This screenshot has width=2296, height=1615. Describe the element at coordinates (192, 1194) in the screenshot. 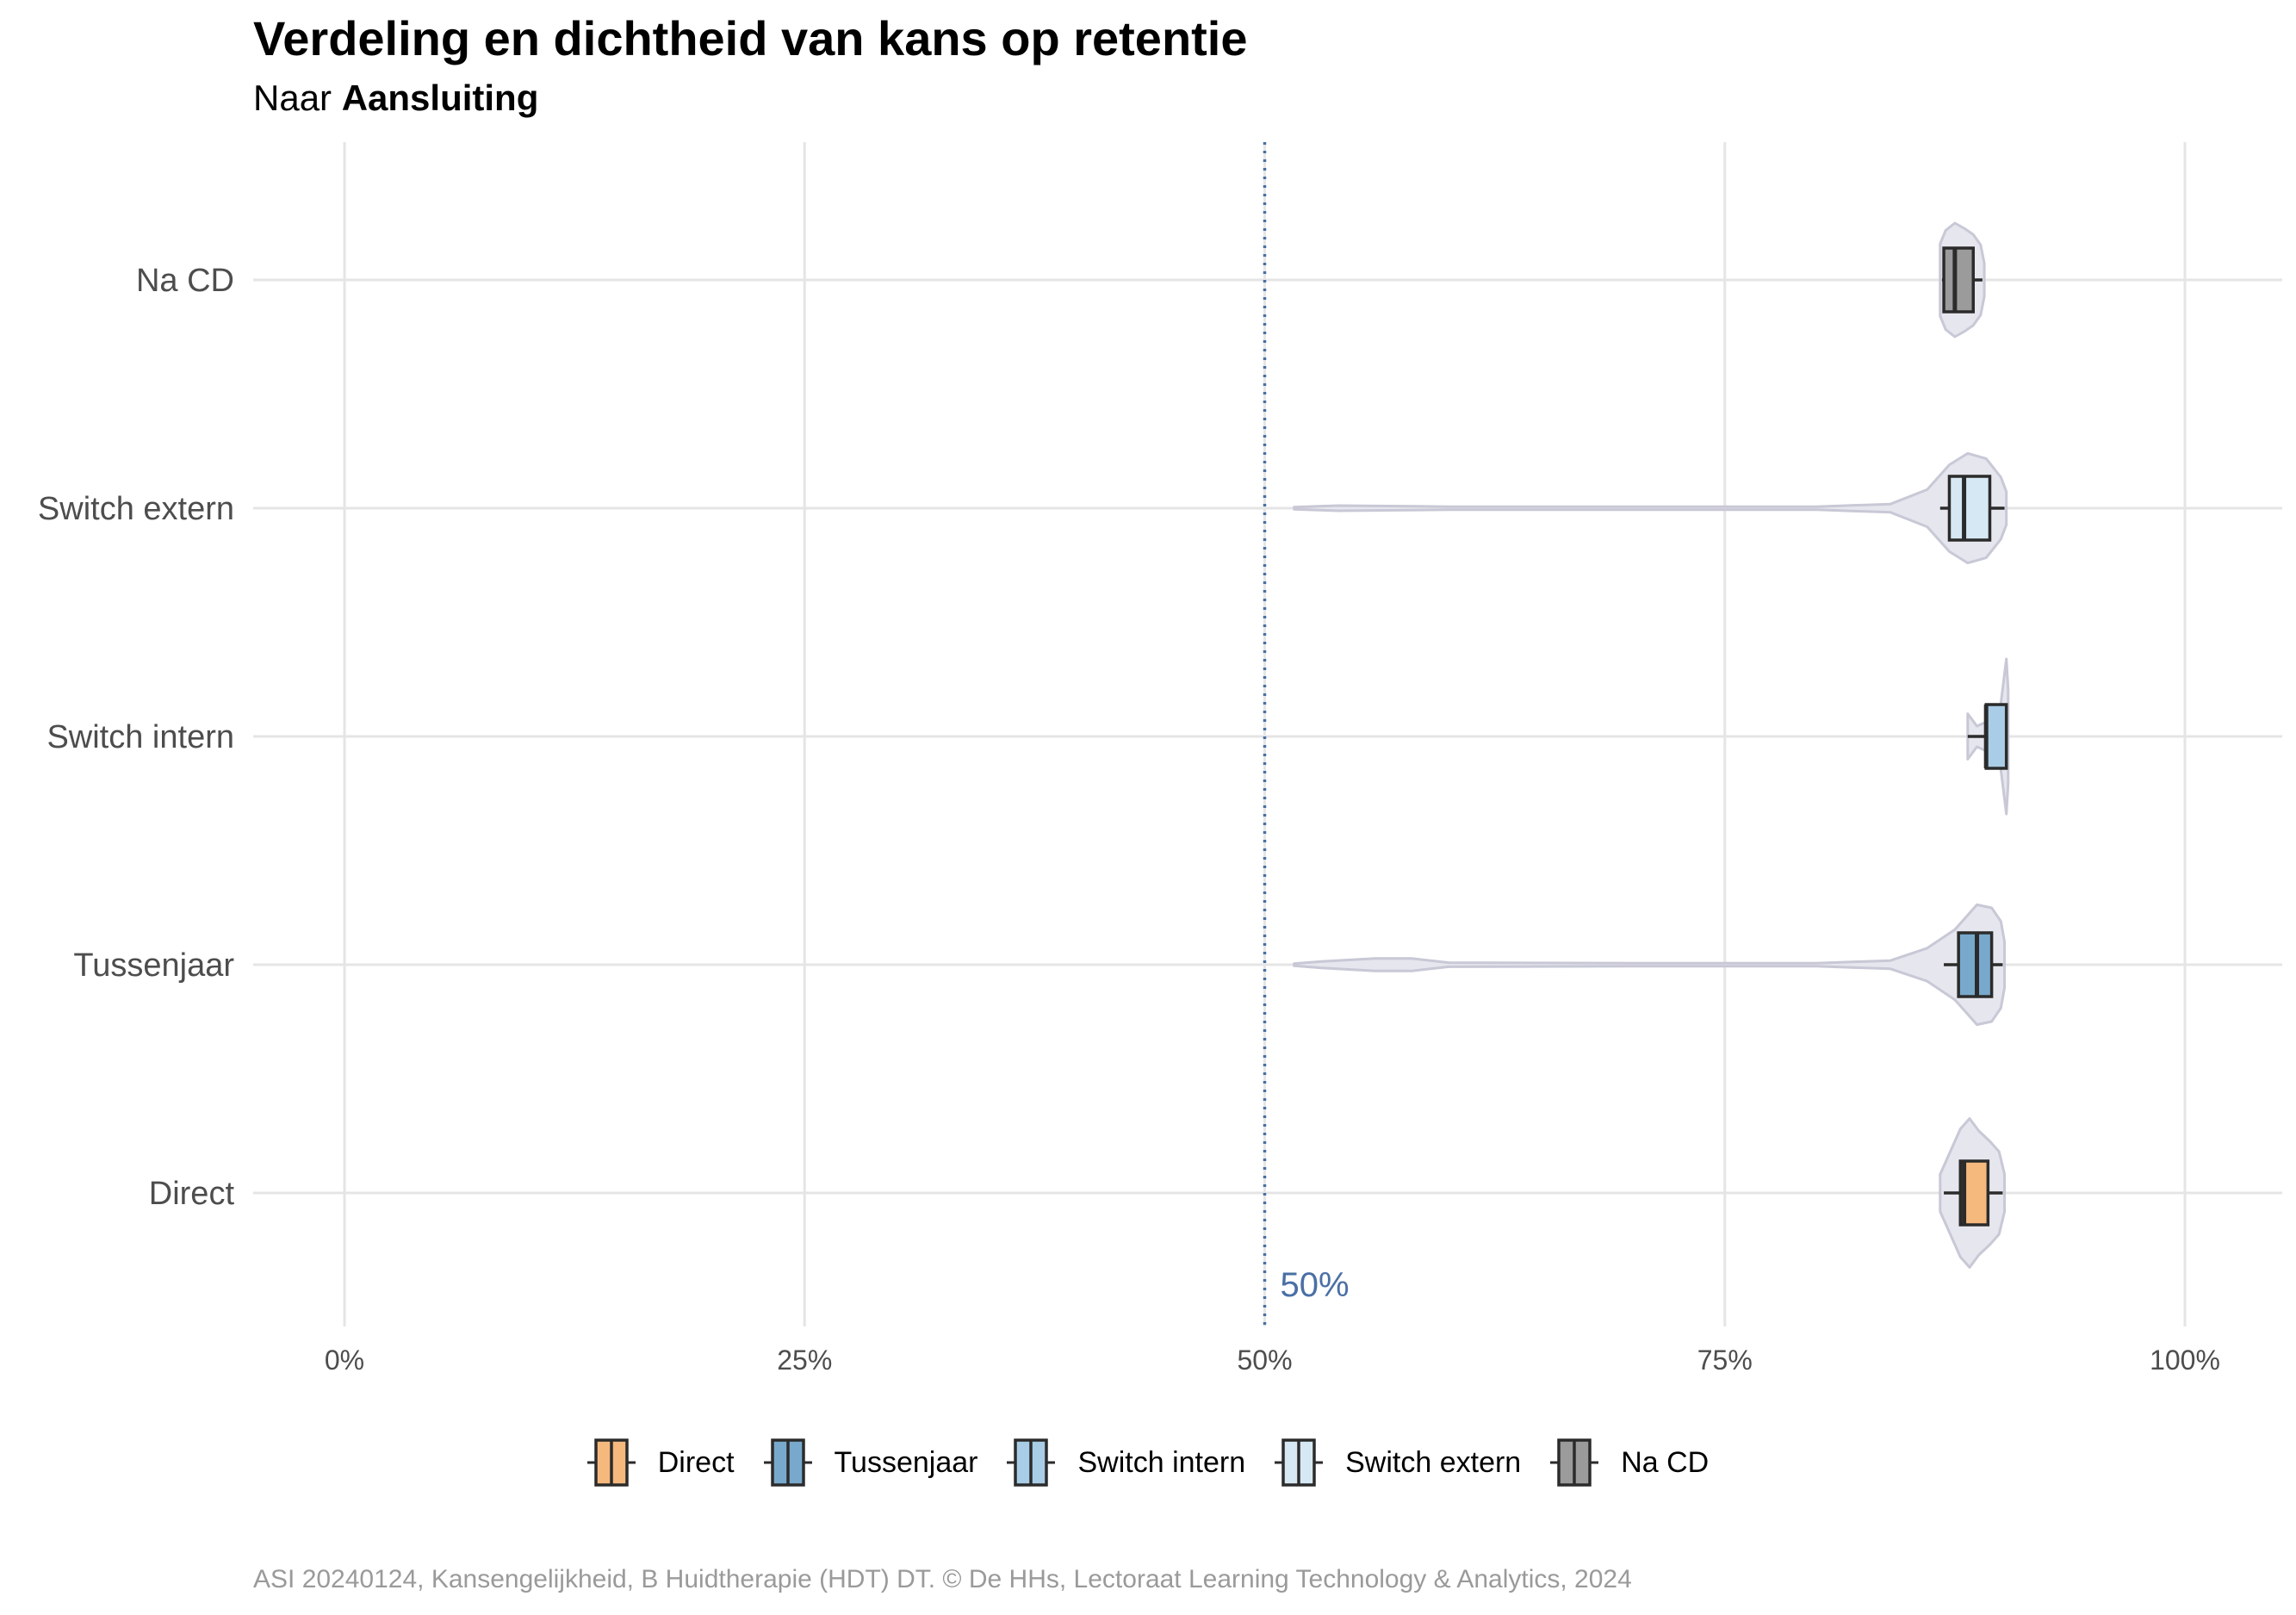

I see `y-tick-label: Direct` at that location.